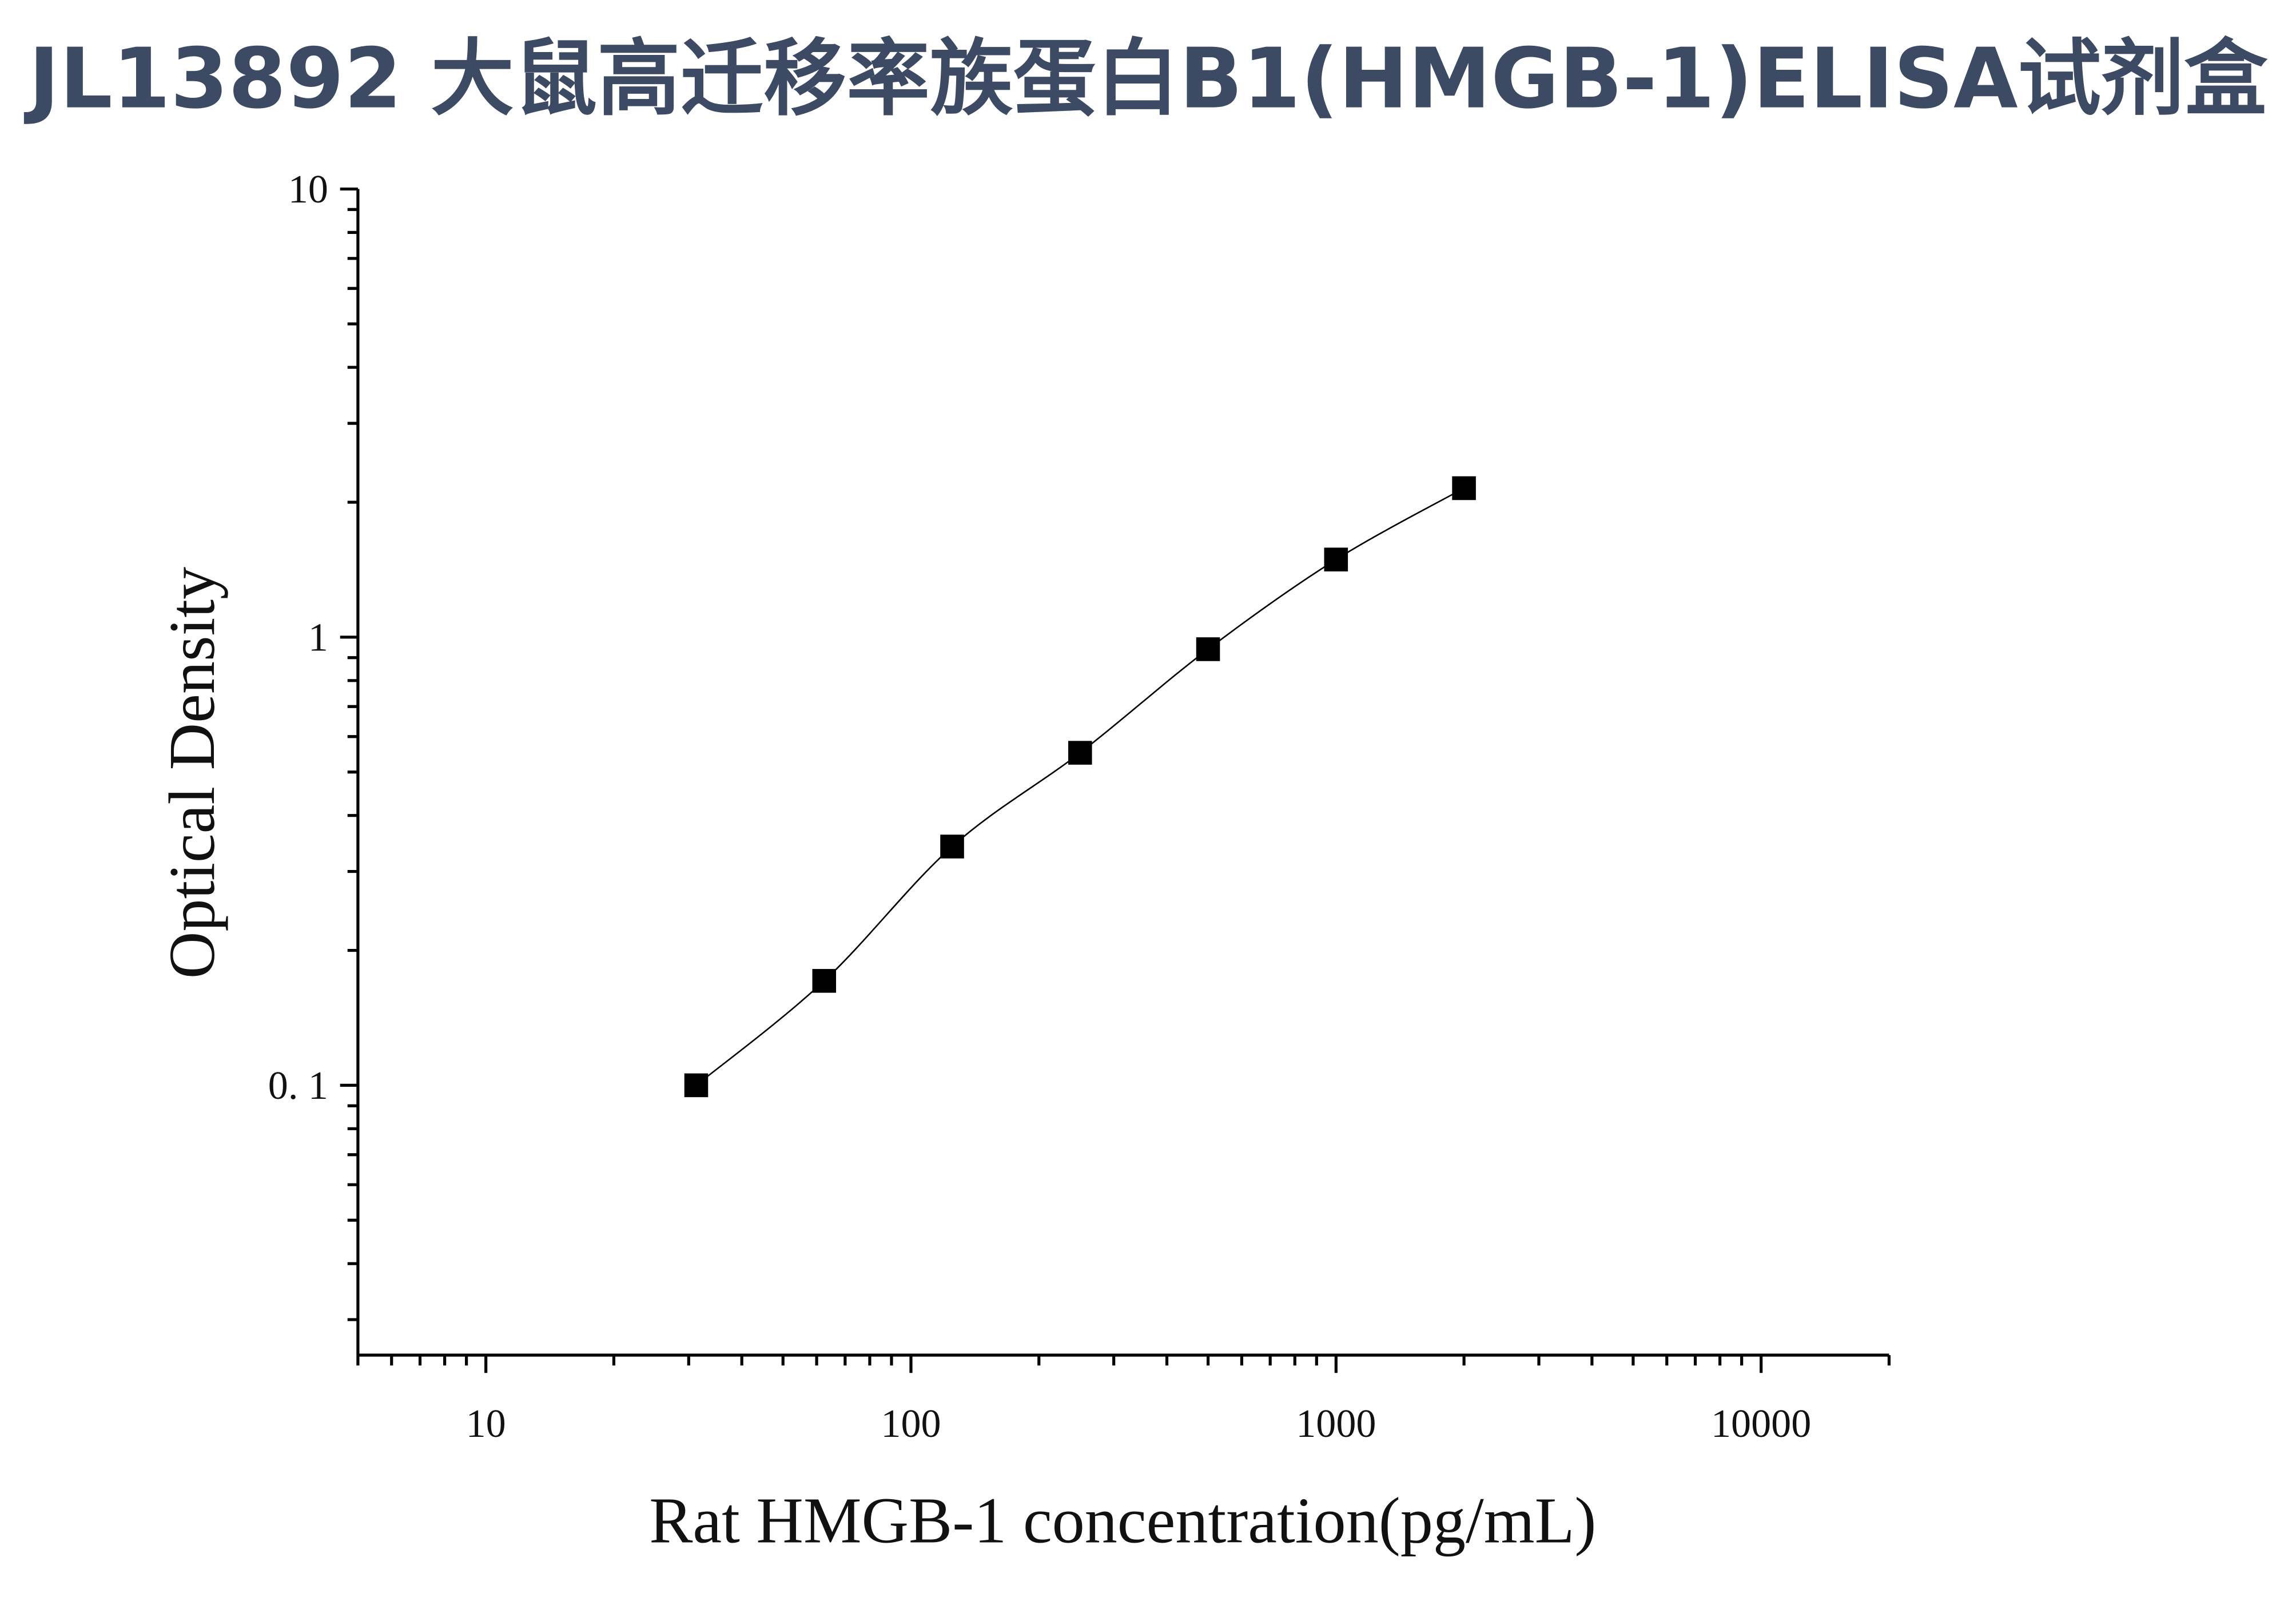  What do you see at coordinates (1336, 1424) in the screenshot?
I see `x-tick-label: 1000` at bounding box center [1336, 1424].